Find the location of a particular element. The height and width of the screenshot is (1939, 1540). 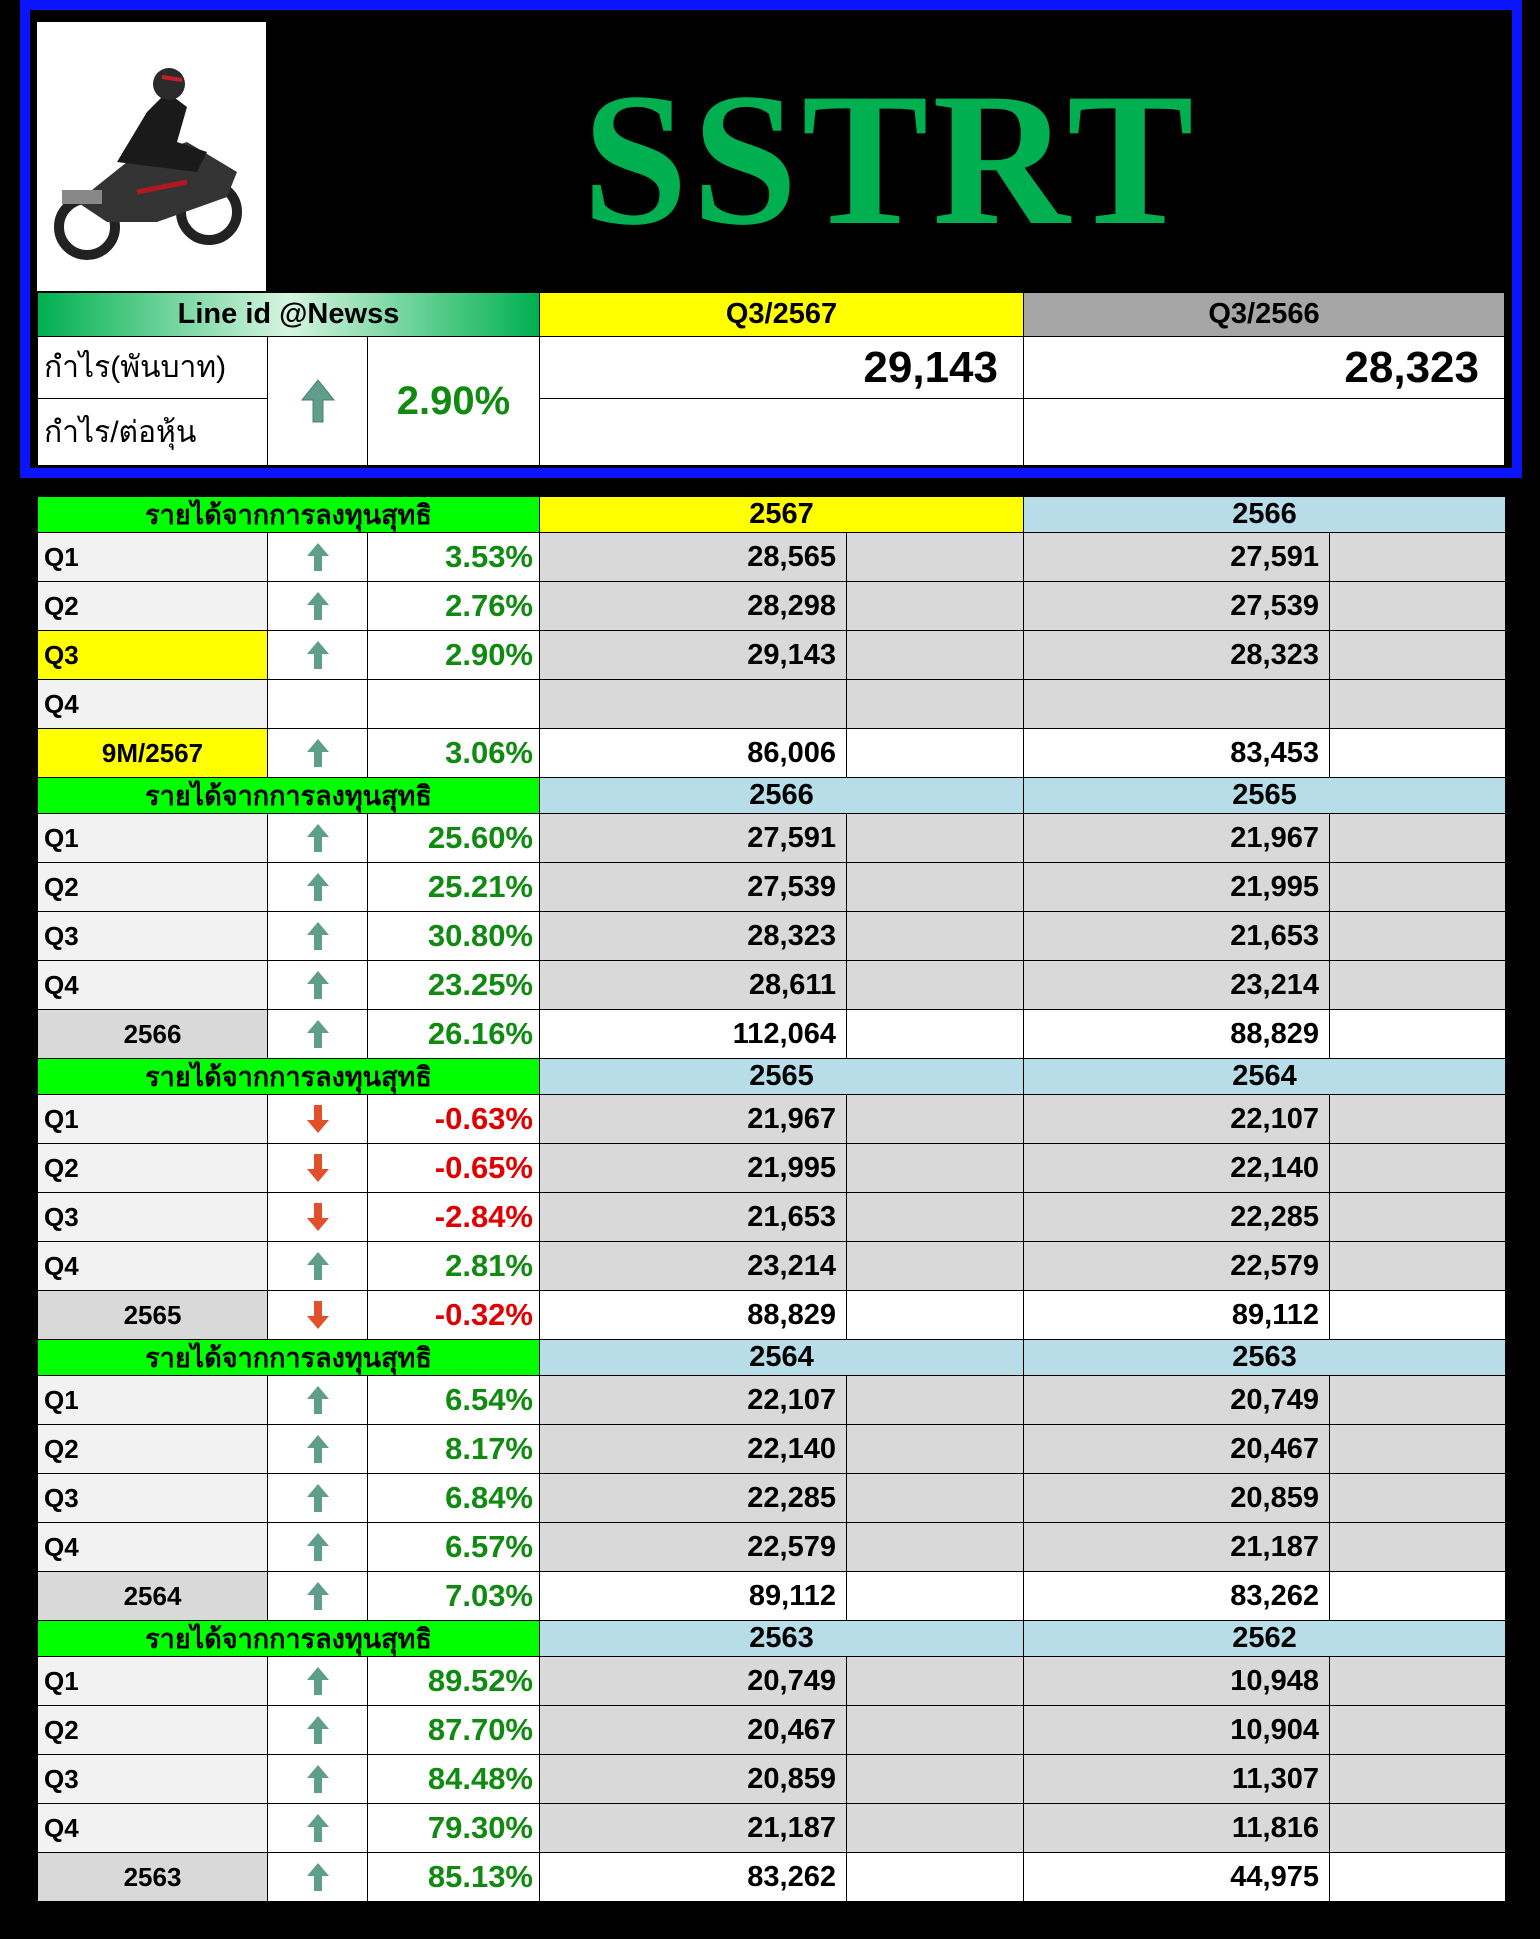

section-year-a: 2566 is located at coordinates (781, 795).